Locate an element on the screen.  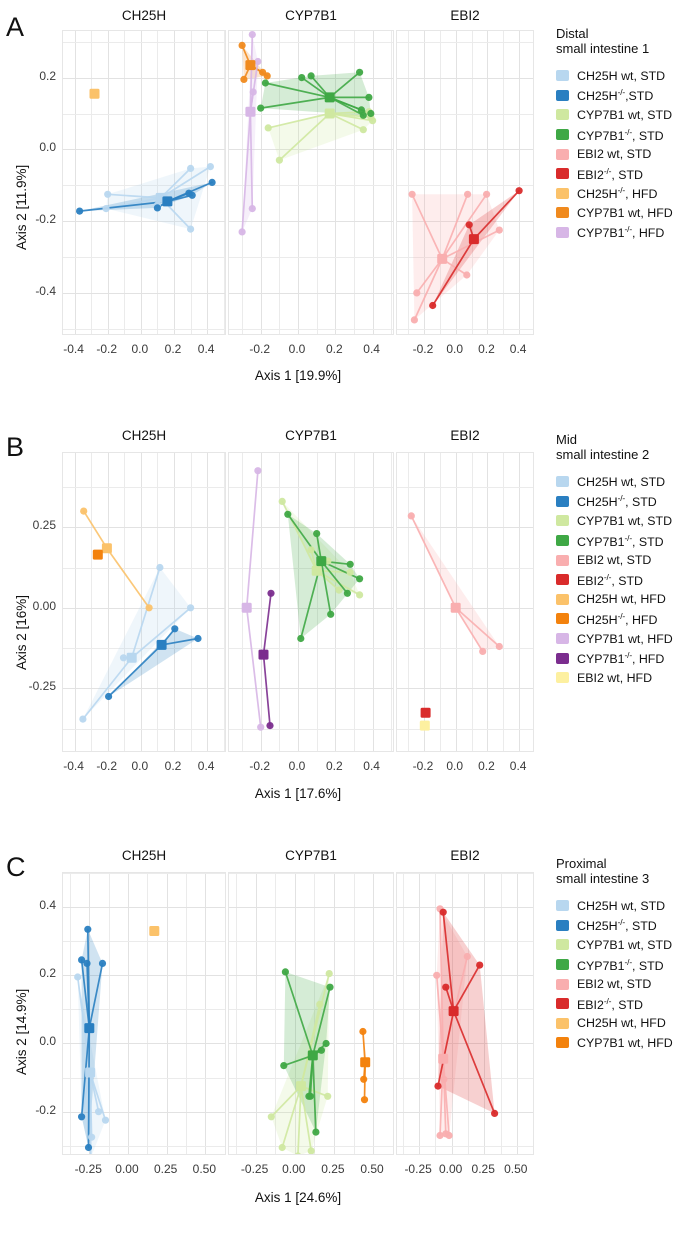
legend-item-label: CYP7B1 wt, STD is located at coordinates (625, 114).